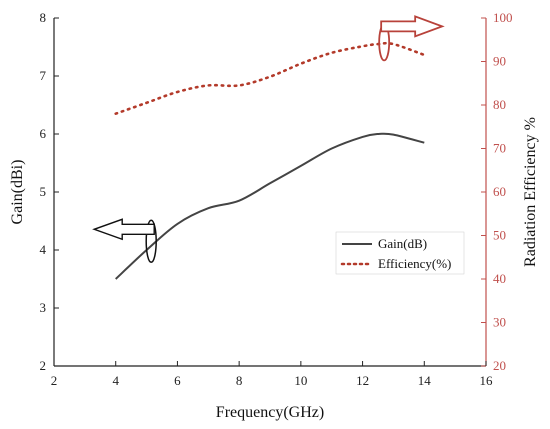  Describe the element at coordinates (300, 380) in the screenshot. I see `x-tick-label: 10` at that location.